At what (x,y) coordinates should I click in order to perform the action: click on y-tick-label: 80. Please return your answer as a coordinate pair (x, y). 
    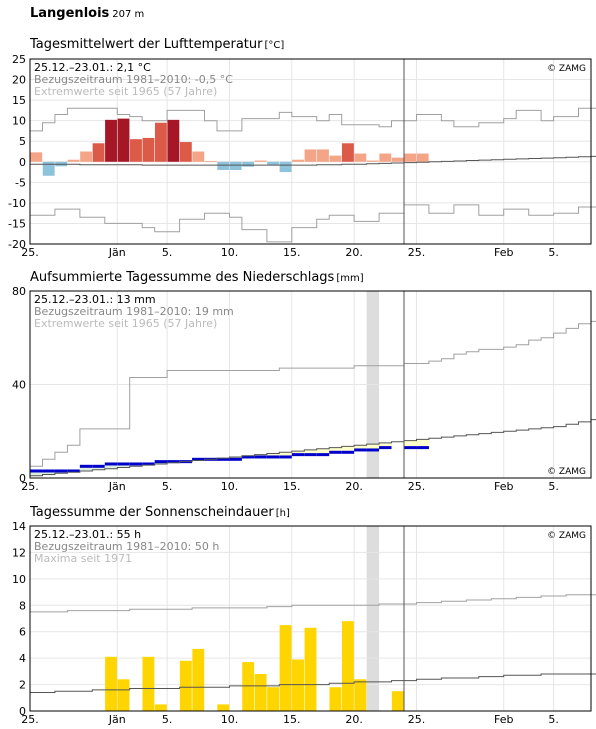
    Looking at the image, I should click on (19, 292).